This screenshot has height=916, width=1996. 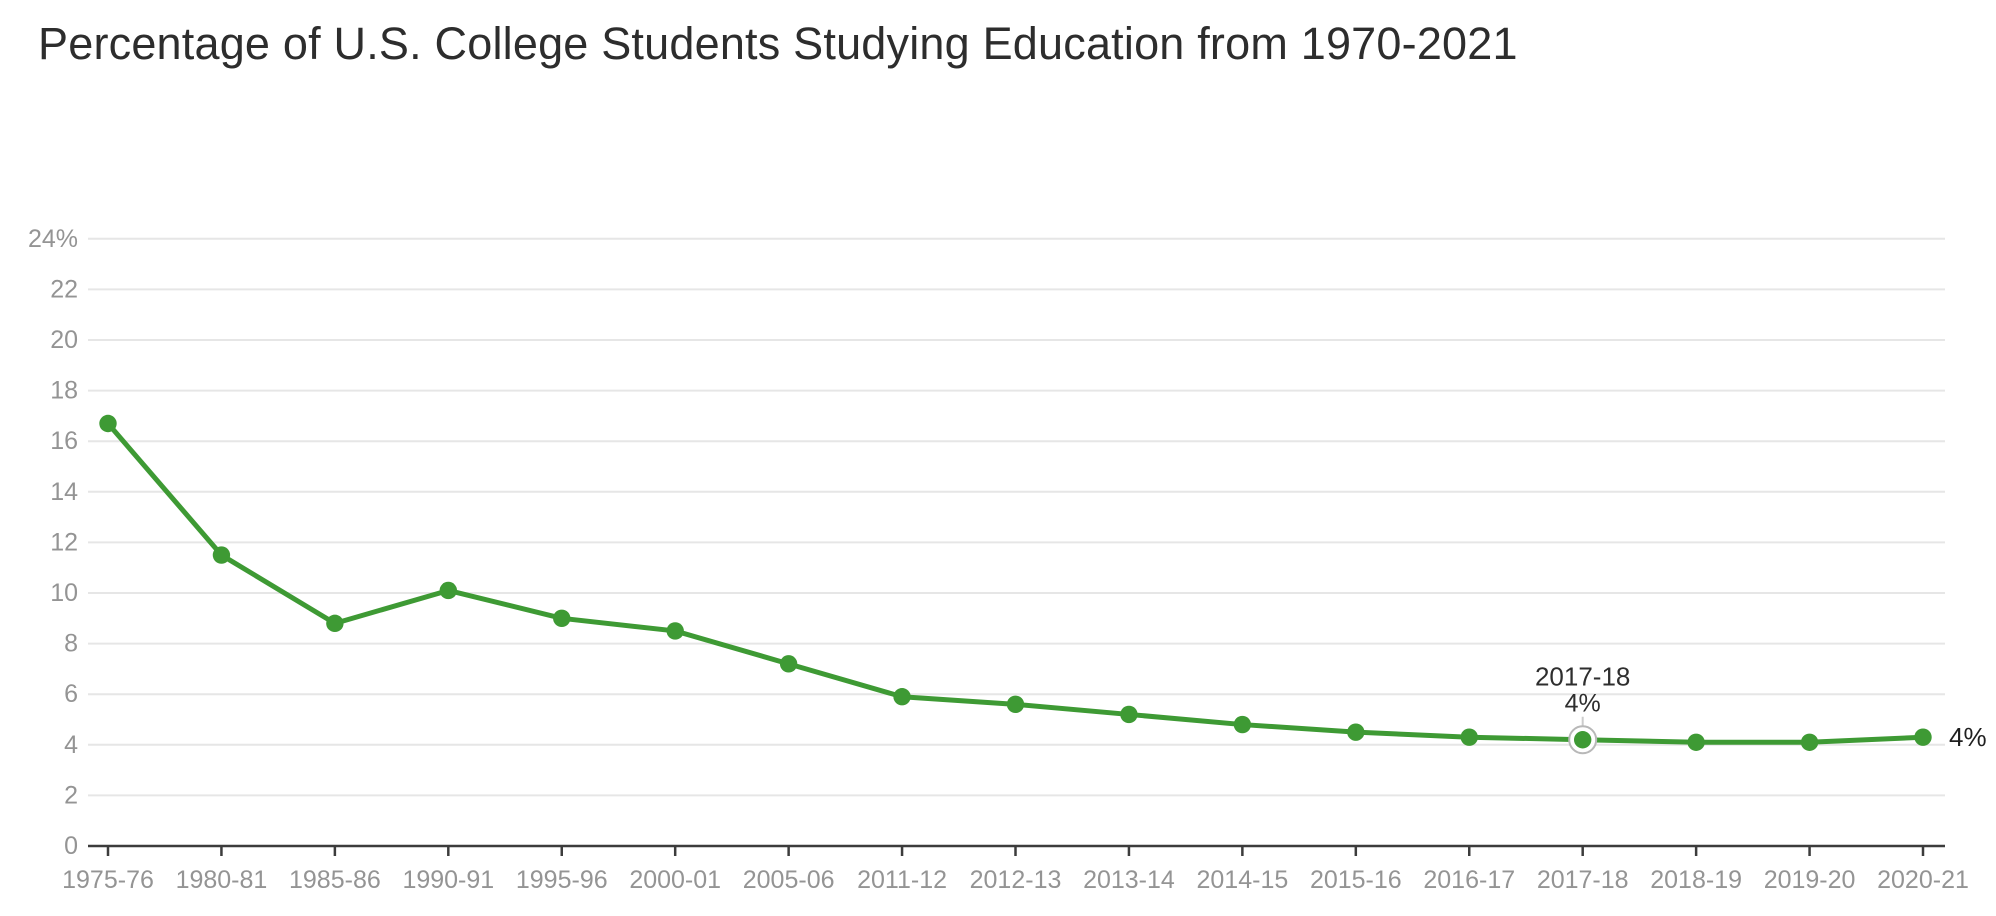 I want to click on y-axis-tick-label: 6, so click(x=71, y=694).